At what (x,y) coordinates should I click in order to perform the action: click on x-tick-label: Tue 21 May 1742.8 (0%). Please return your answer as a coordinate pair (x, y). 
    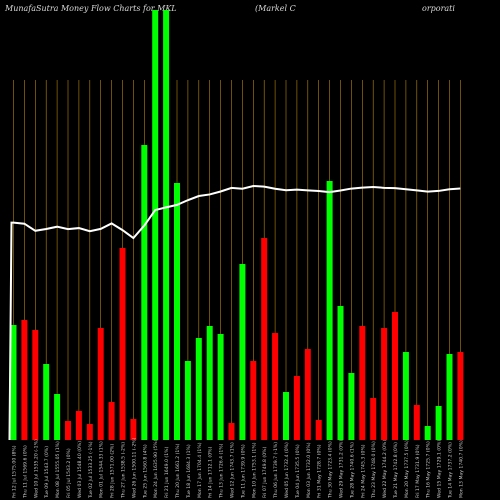
    Looking at the image, I should click on (396, 470).